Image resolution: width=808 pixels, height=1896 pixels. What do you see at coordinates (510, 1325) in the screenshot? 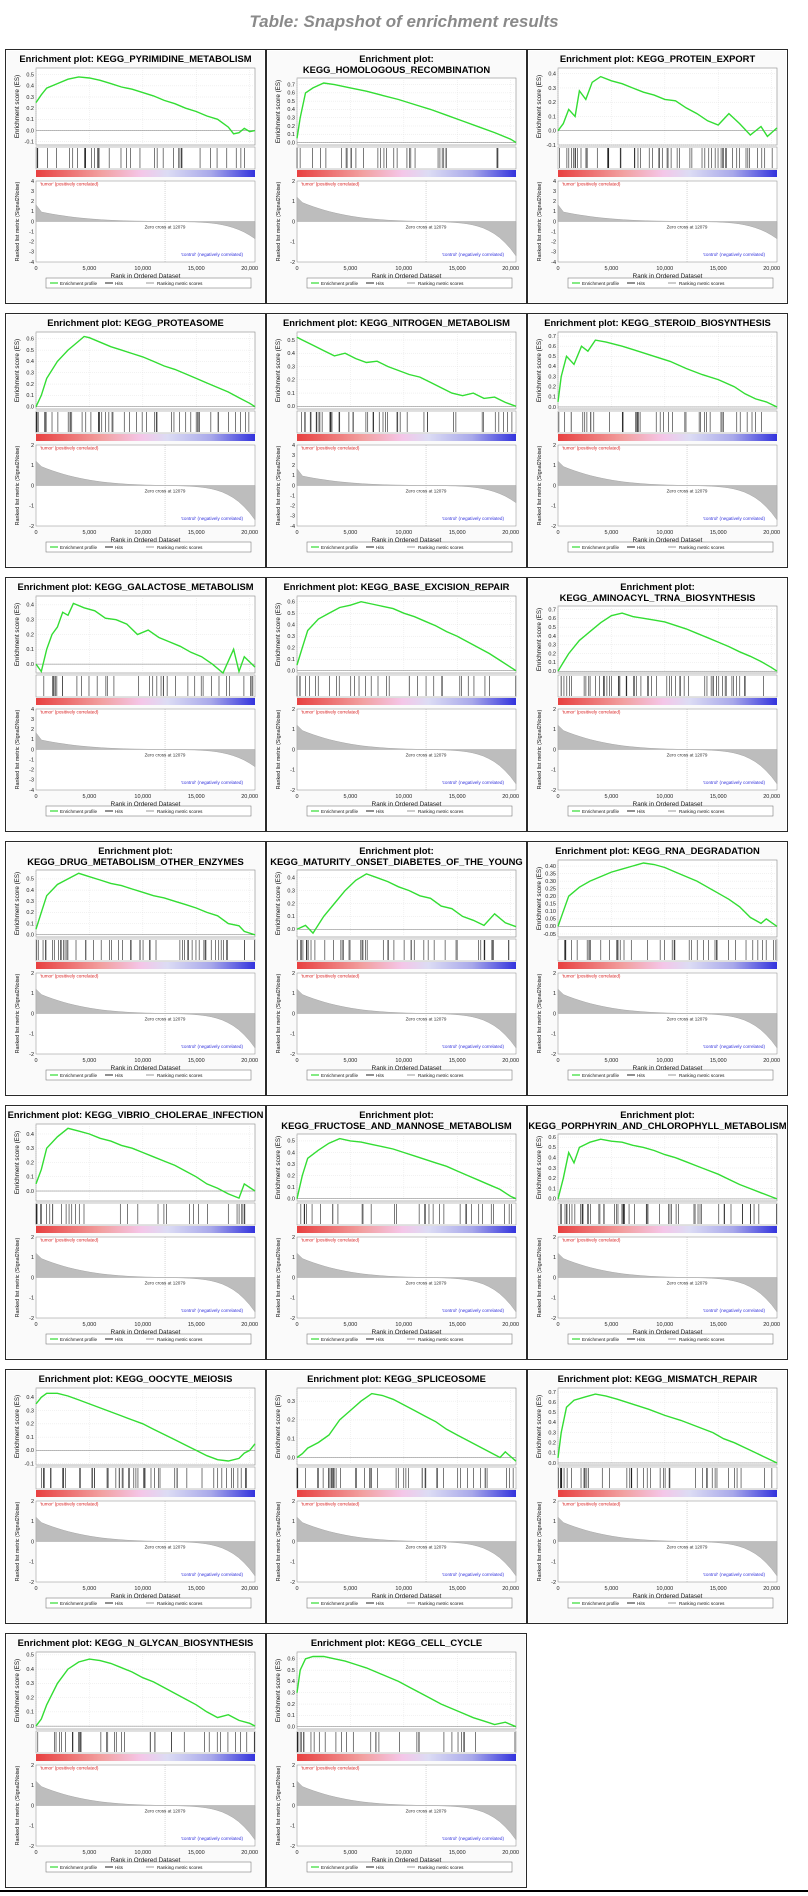
I see `x-tick-label: 20,000` at bounding box center [510, 1325].